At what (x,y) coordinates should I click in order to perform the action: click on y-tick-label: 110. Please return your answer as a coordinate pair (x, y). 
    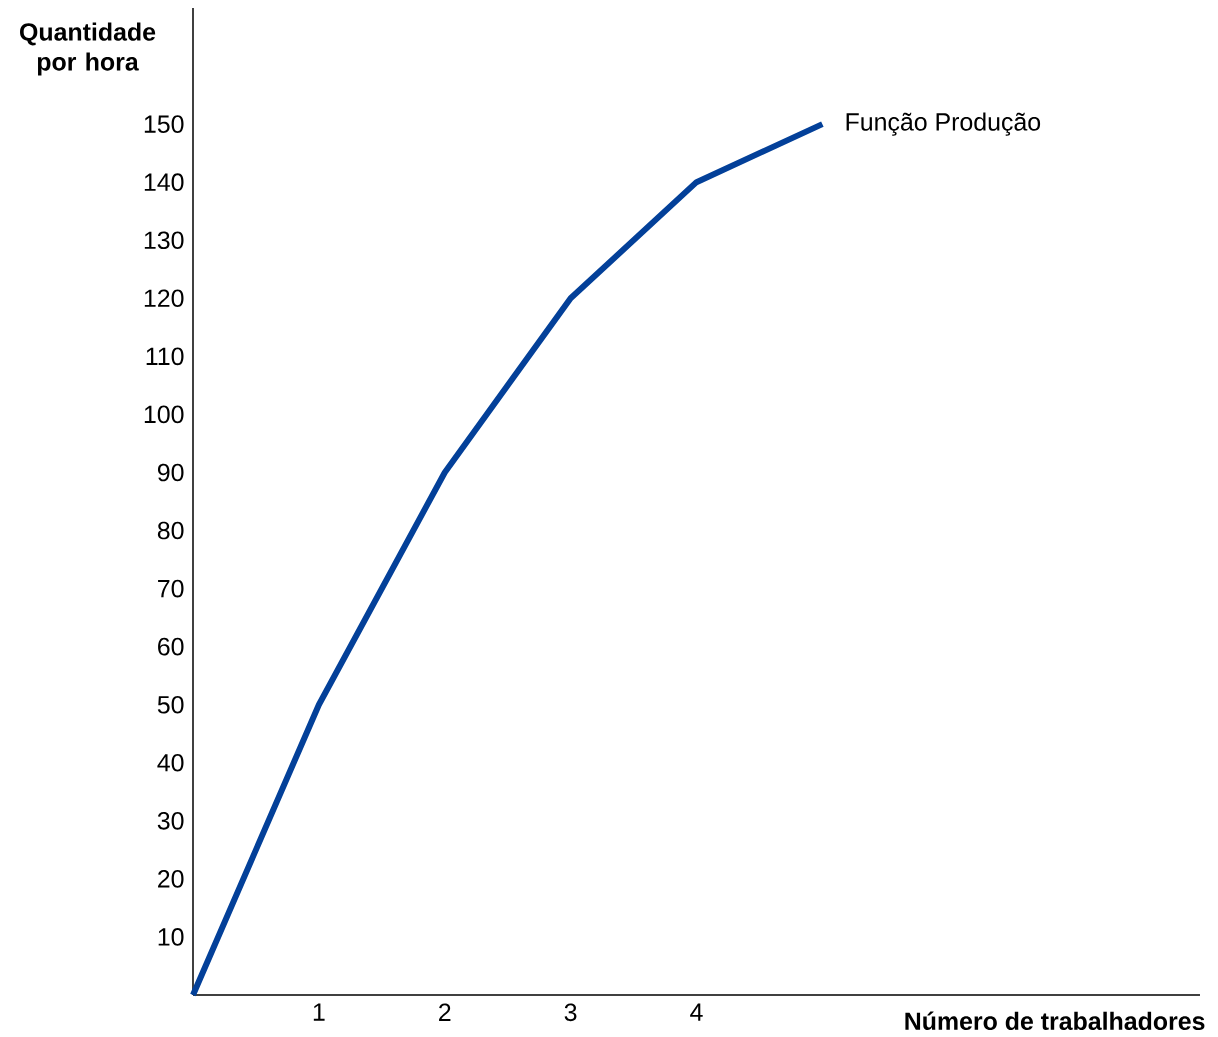
    Looking at the image, I should click on (165, 356).